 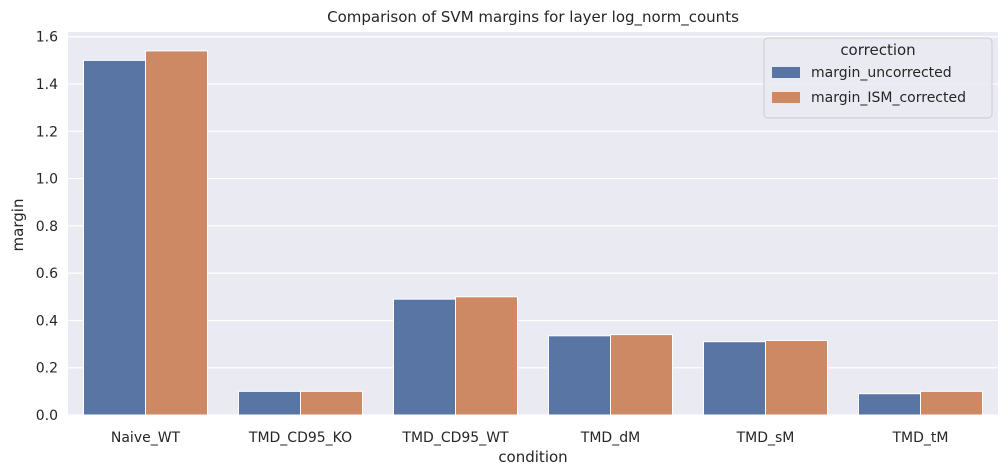 What do you see at coordinates (47, 369) in the screenshot?
I see `y-tick-label: 0.2` at bounding box center [47, 369].